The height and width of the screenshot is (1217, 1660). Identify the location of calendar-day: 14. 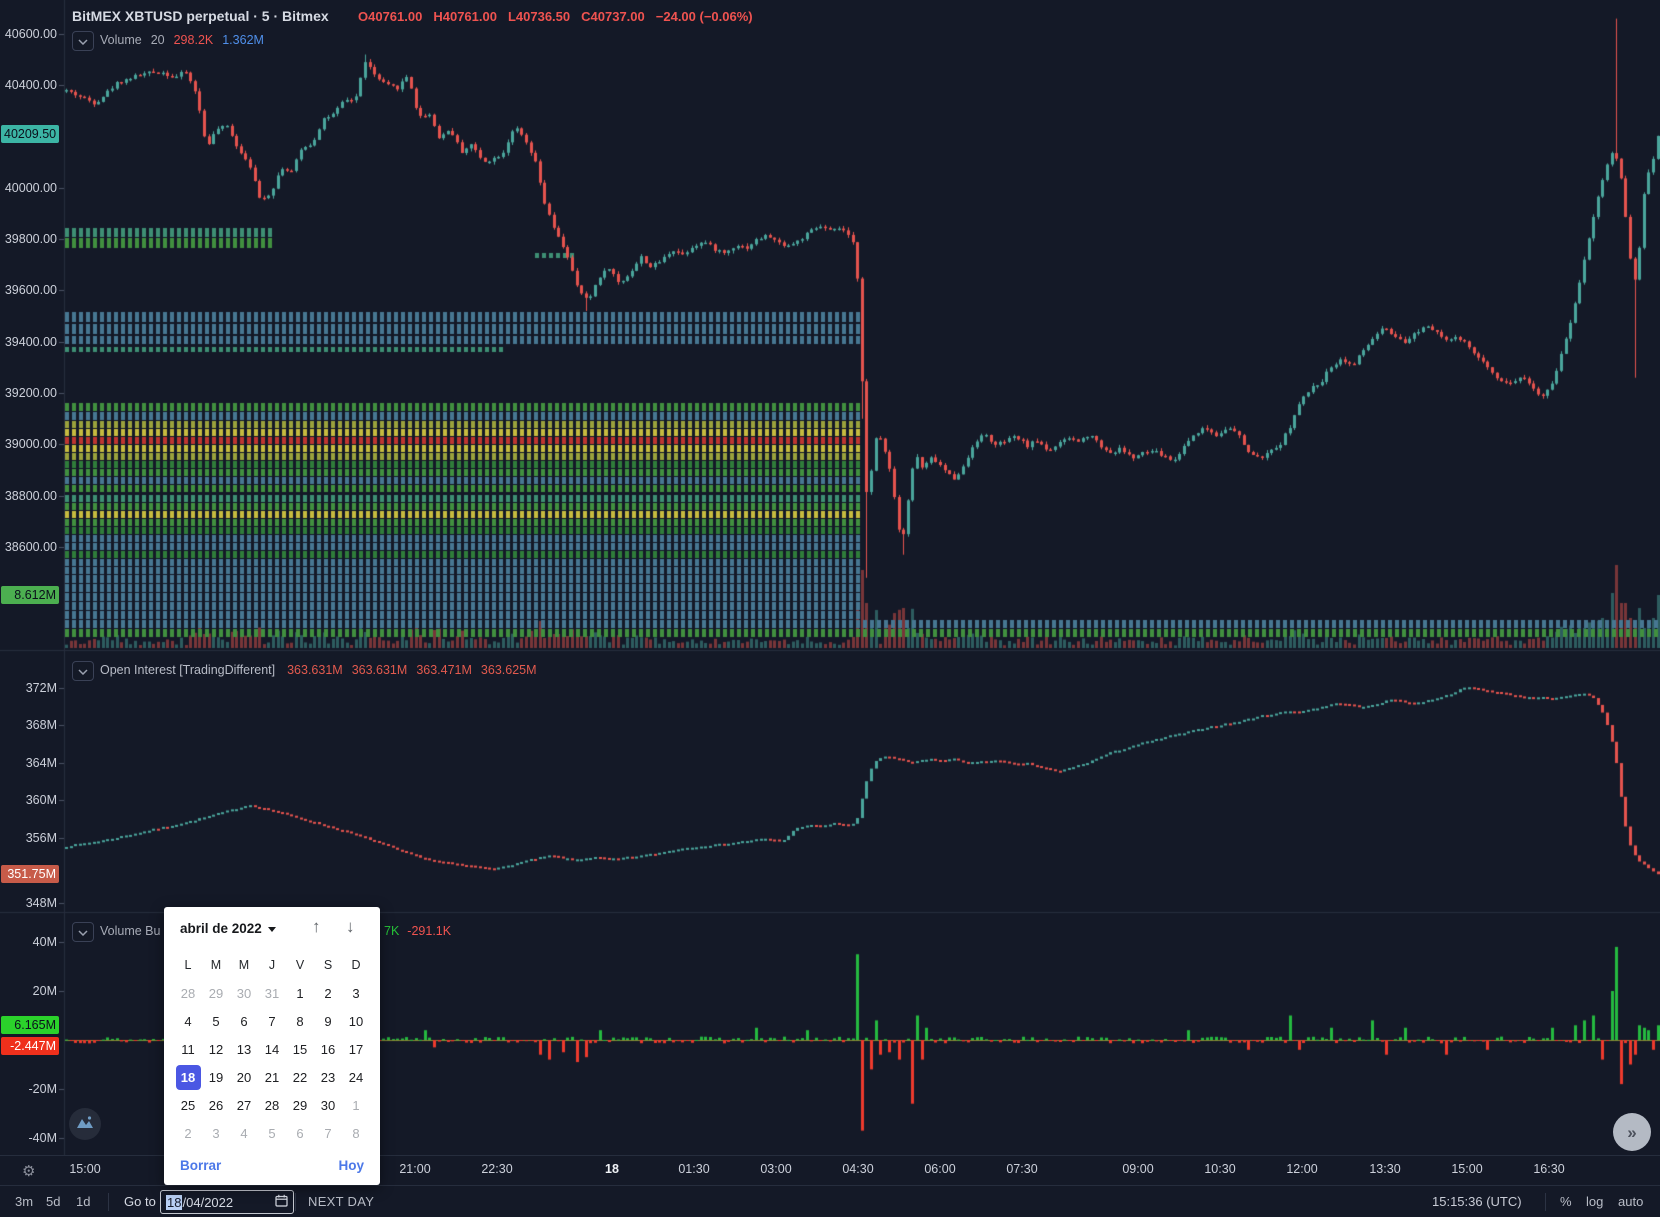
(272, 1049).